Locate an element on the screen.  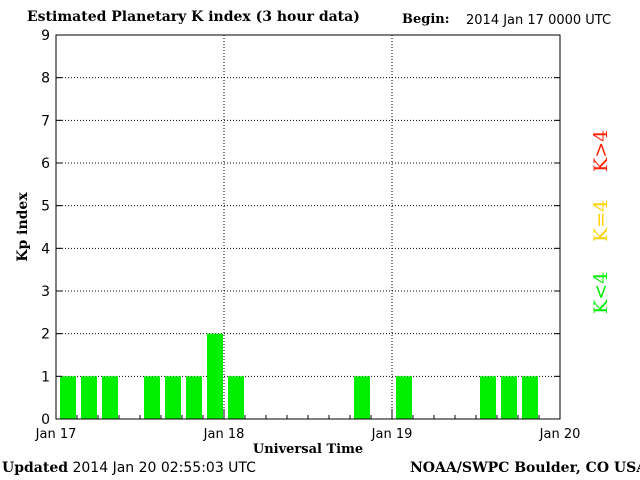
x-axis-label: Universal Time is located at coordinates (308, 449).